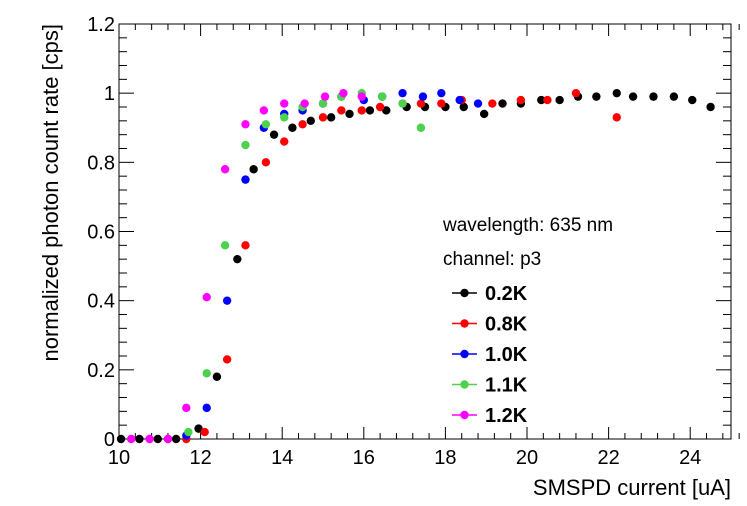 This screenshot has width=747, height=506. I want to click on y-tick-label: 0.4, so click(101, 302).